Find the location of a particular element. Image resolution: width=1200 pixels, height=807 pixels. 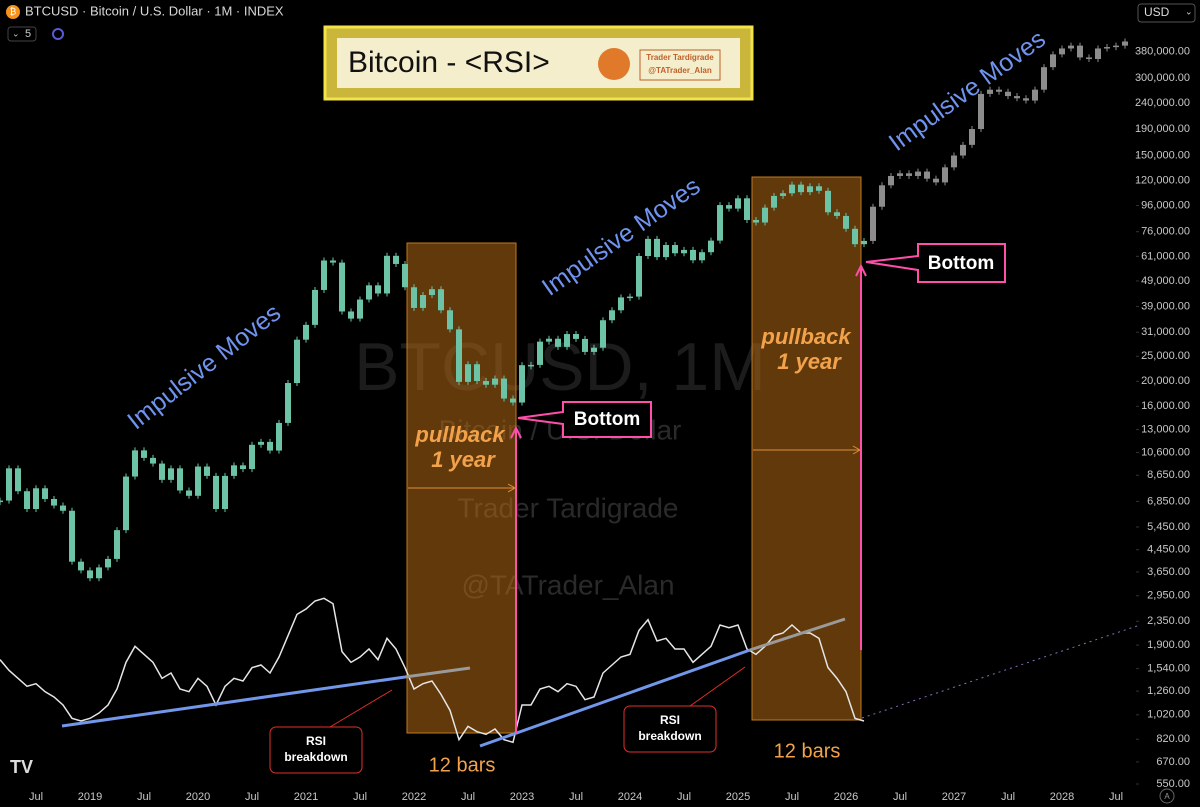

indicator-toggle is located at coordinates (22, 34).